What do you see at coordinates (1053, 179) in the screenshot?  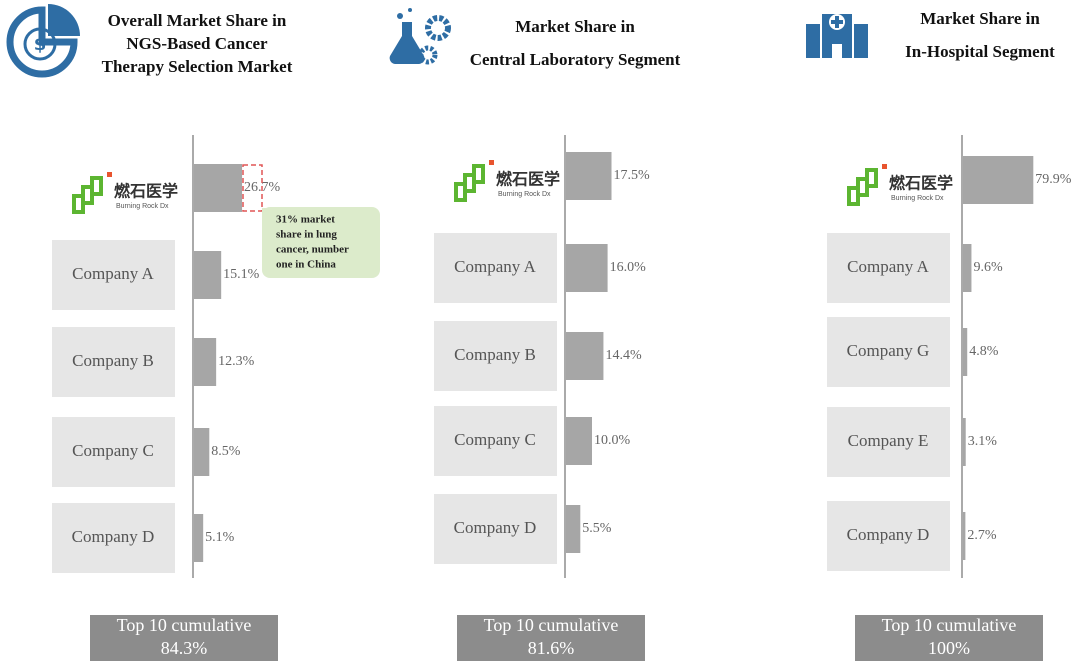 I see `value-label: 79.9%` at bounding box center [1053, 179].